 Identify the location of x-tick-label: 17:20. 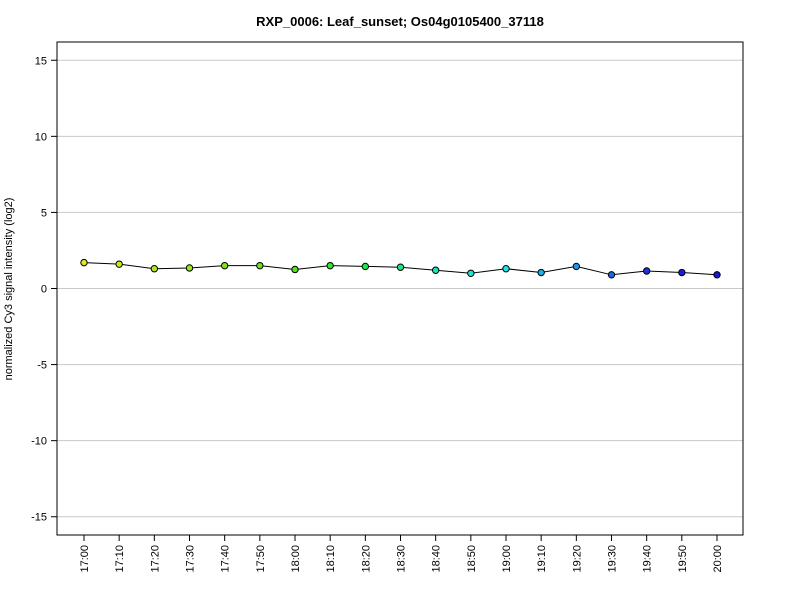
(155, 559).